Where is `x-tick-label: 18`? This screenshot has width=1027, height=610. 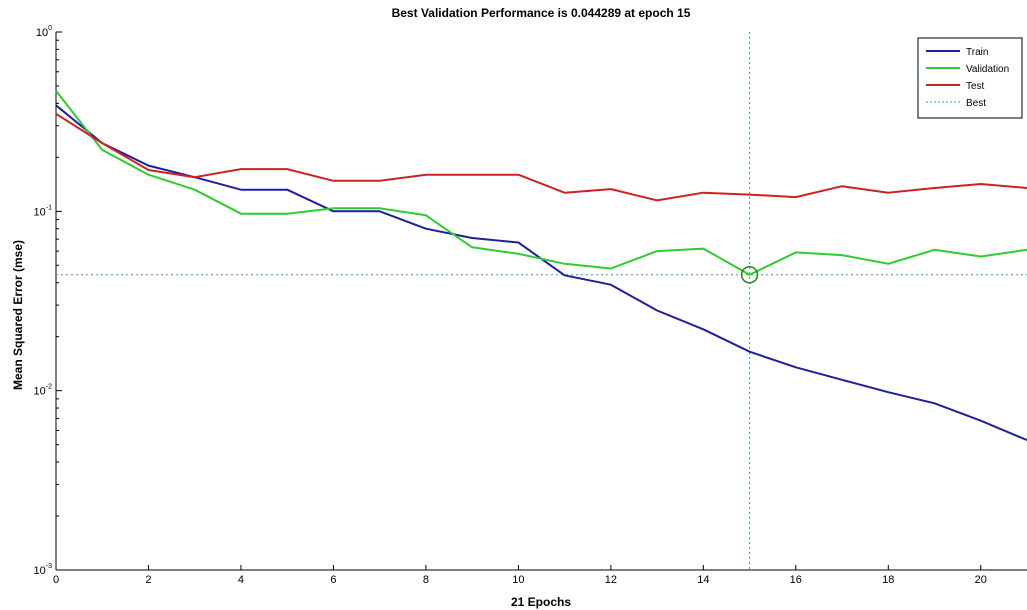 x-tick-label: 18 is located at coordinates (888, 580).